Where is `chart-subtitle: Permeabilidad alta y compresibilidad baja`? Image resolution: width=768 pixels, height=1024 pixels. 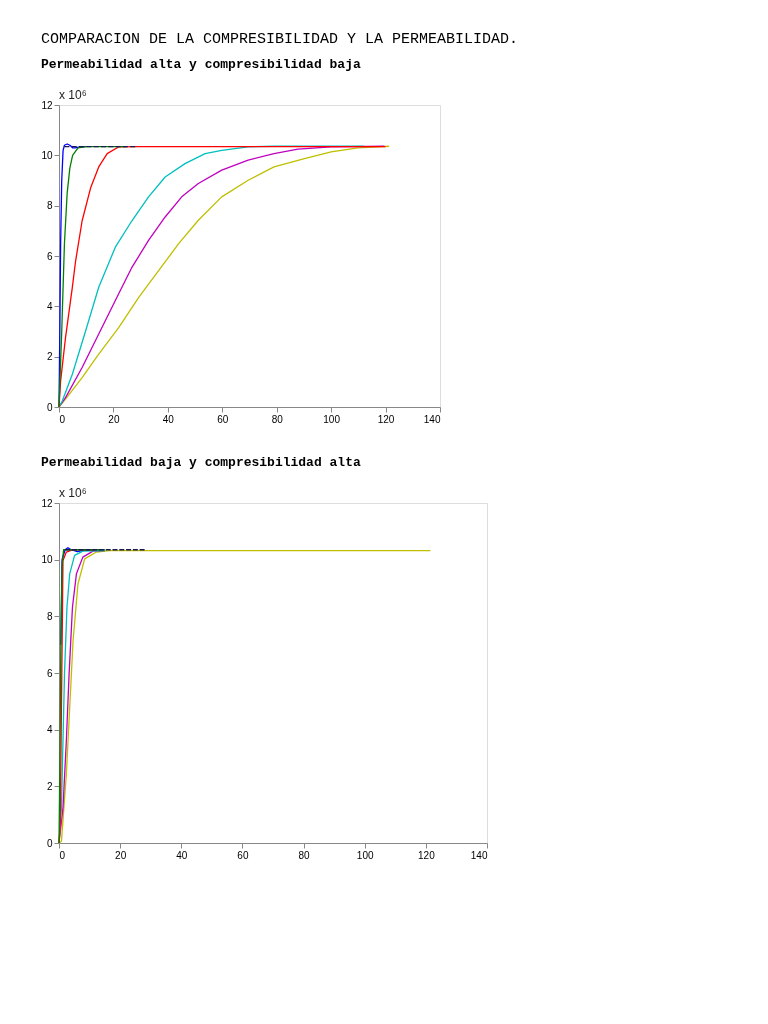 chart-subtitle: Permeabilidad alta y compresibilidad baja is located at coordinates (200, 64).